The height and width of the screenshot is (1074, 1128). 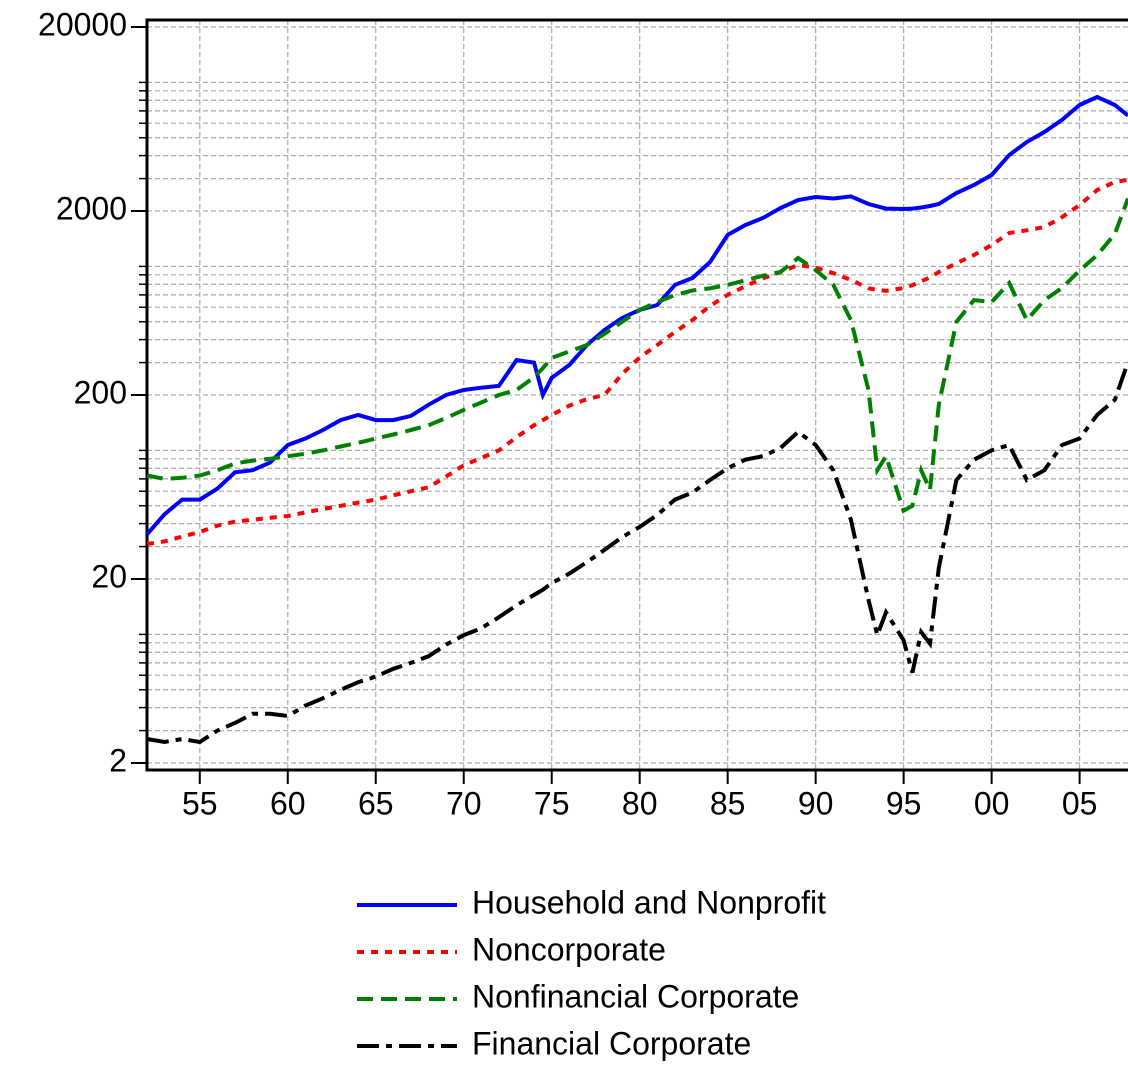 I want to click on x-tick-label: 75, so click(x=552, y=803).